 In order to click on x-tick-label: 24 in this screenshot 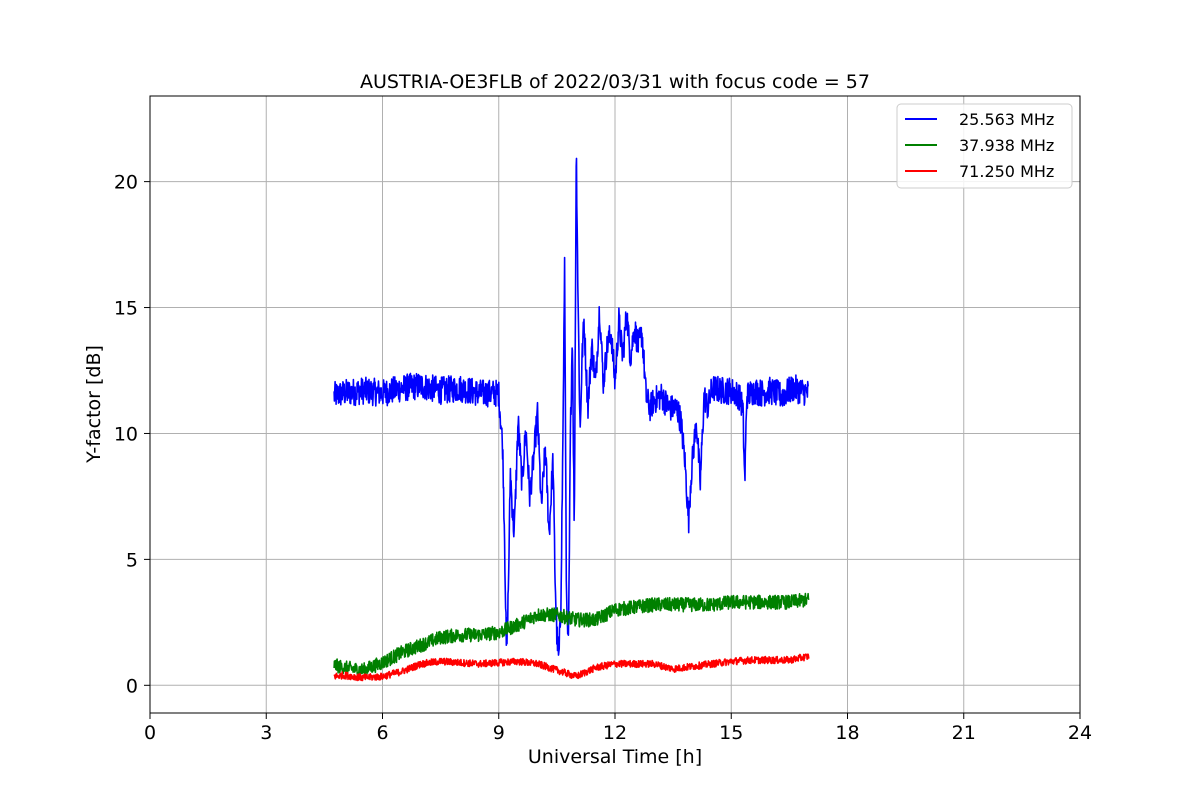, I will do `click(1080, 733)`.